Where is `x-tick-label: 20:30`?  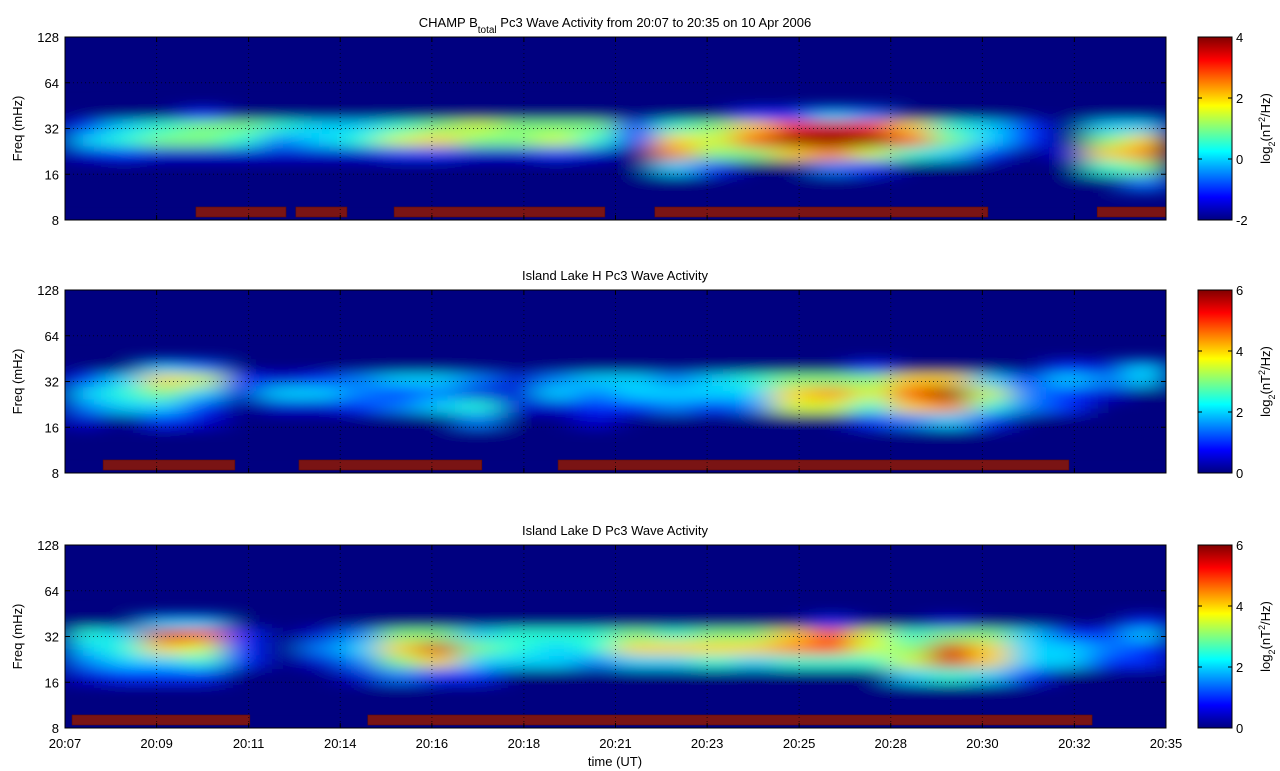 x-tick-label: 20:30 is located at coordinates (982, 743).